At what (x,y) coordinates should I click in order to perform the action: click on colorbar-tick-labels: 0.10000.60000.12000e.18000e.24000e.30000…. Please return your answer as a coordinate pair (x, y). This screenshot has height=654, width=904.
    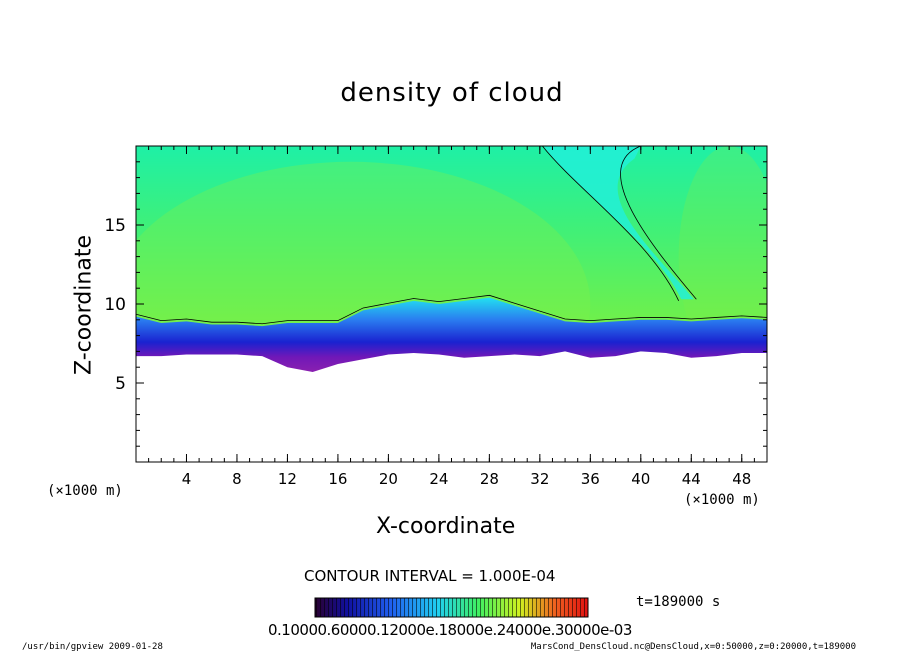
    Looking at the image, I should click on (450, 630).